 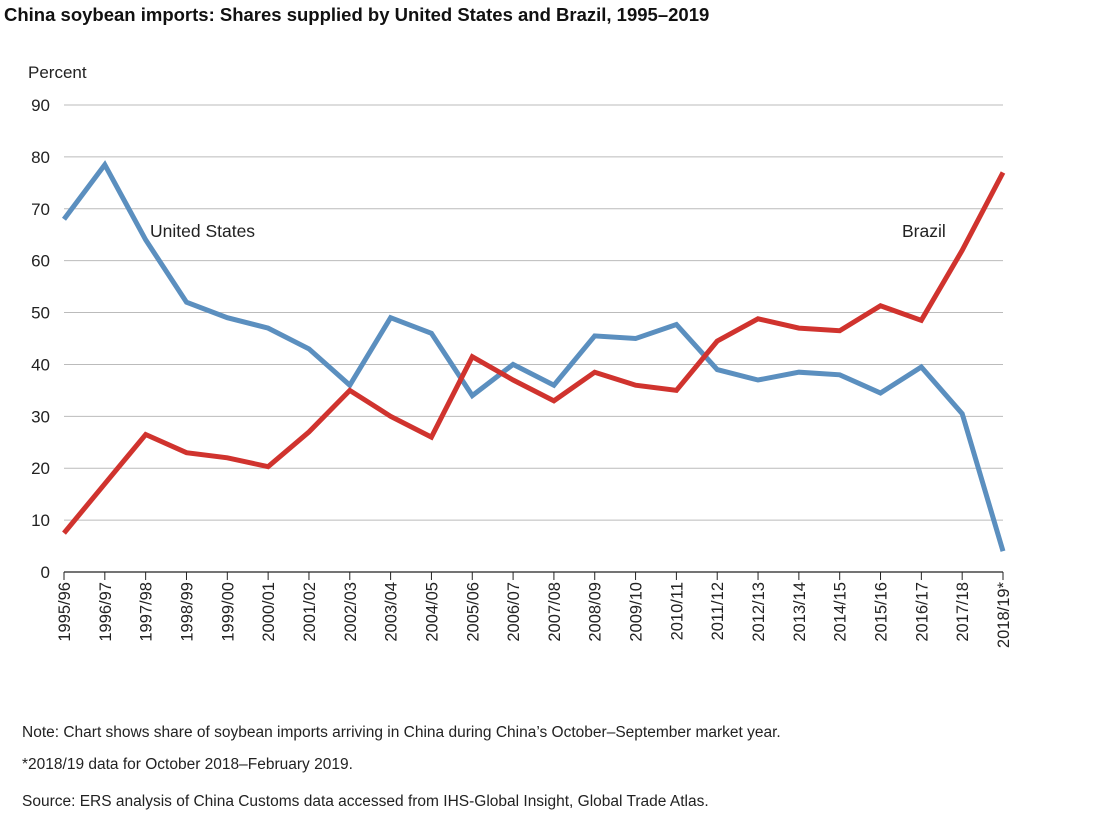 What do you see at coordinates (40, 209) in the screenshot?
I see `y-tick-label: 70` at bounding box center [40, 209].